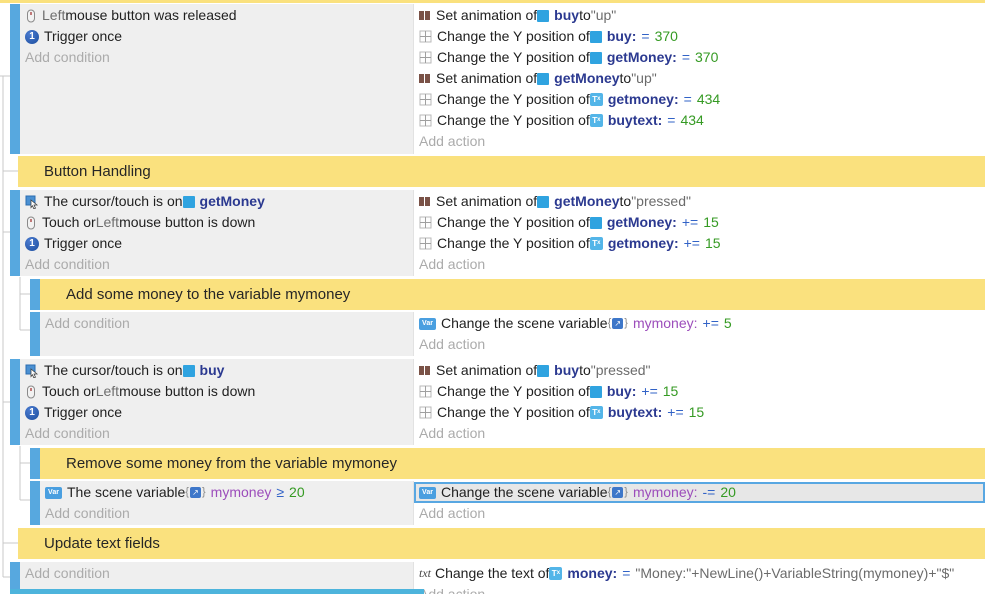 This screenshot has height=594, width=985. Describe the element at coordinates (585, 370) in the screenshot. I see `action-text: to` at that location.